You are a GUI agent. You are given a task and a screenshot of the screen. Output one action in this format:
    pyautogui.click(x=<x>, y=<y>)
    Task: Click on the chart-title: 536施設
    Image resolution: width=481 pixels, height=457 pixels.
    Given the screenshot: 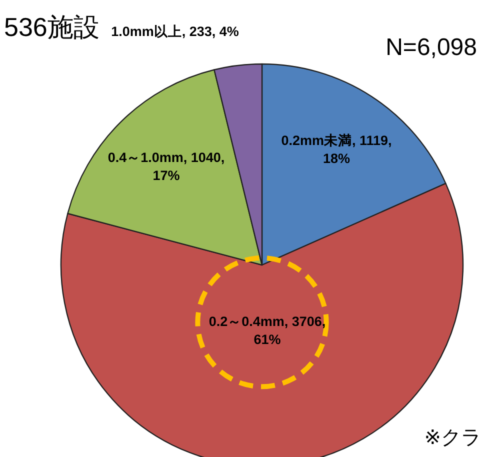 What is the action you would take?
    pyautogui.click(x=52, y=27)
    